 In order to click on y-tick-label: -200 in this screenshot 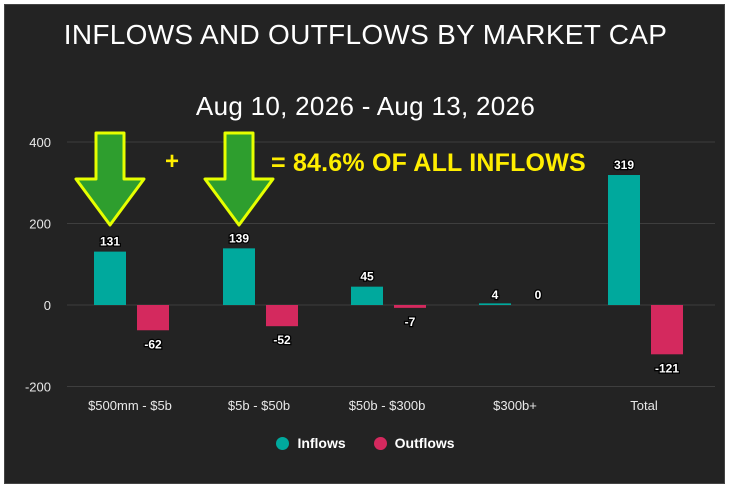, I will do `click(38, 387)`.